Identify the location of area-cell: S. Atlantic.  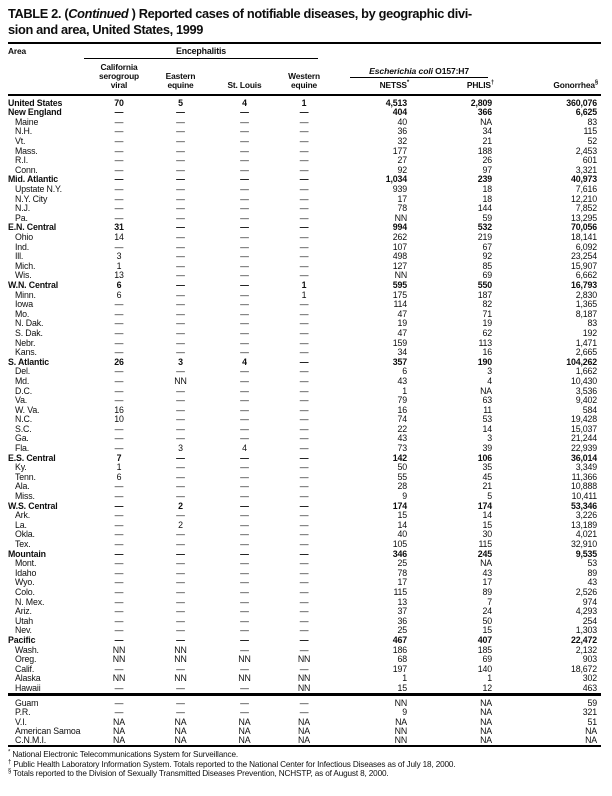
(29, 361).